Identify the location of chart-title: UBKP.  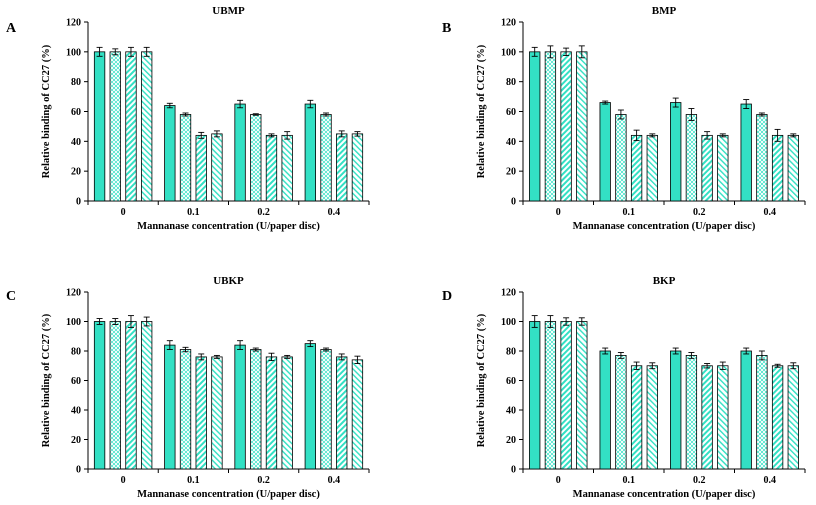
(228, 281).